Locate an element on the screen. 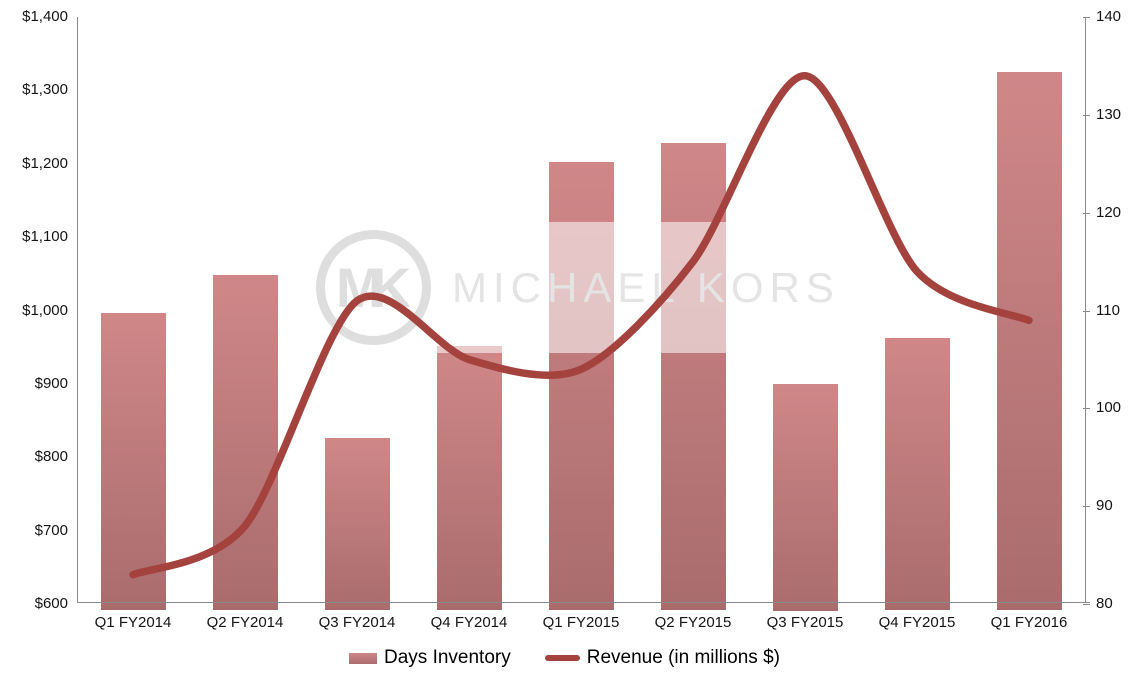  line-swatch-icon is located at coordinates (562, 658).